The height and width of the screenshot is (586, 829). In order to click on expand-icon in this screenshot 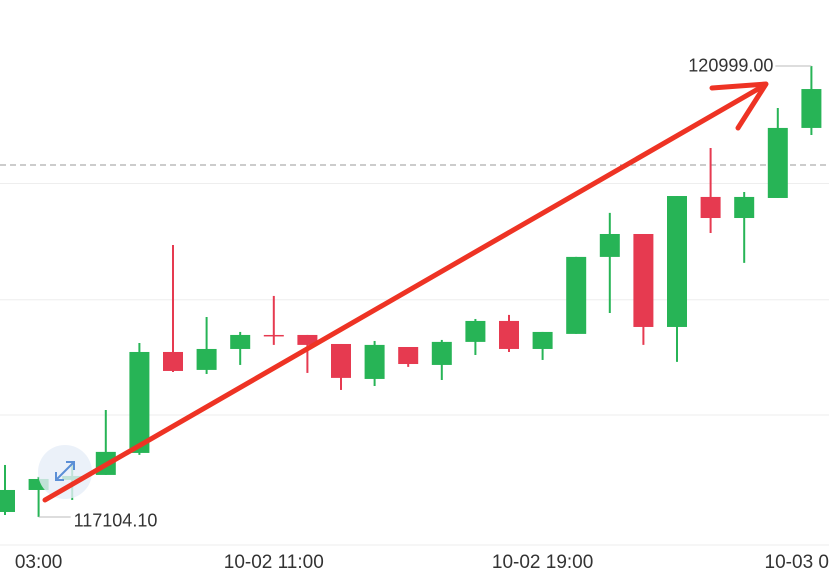, I will do `click(65, 472)`.